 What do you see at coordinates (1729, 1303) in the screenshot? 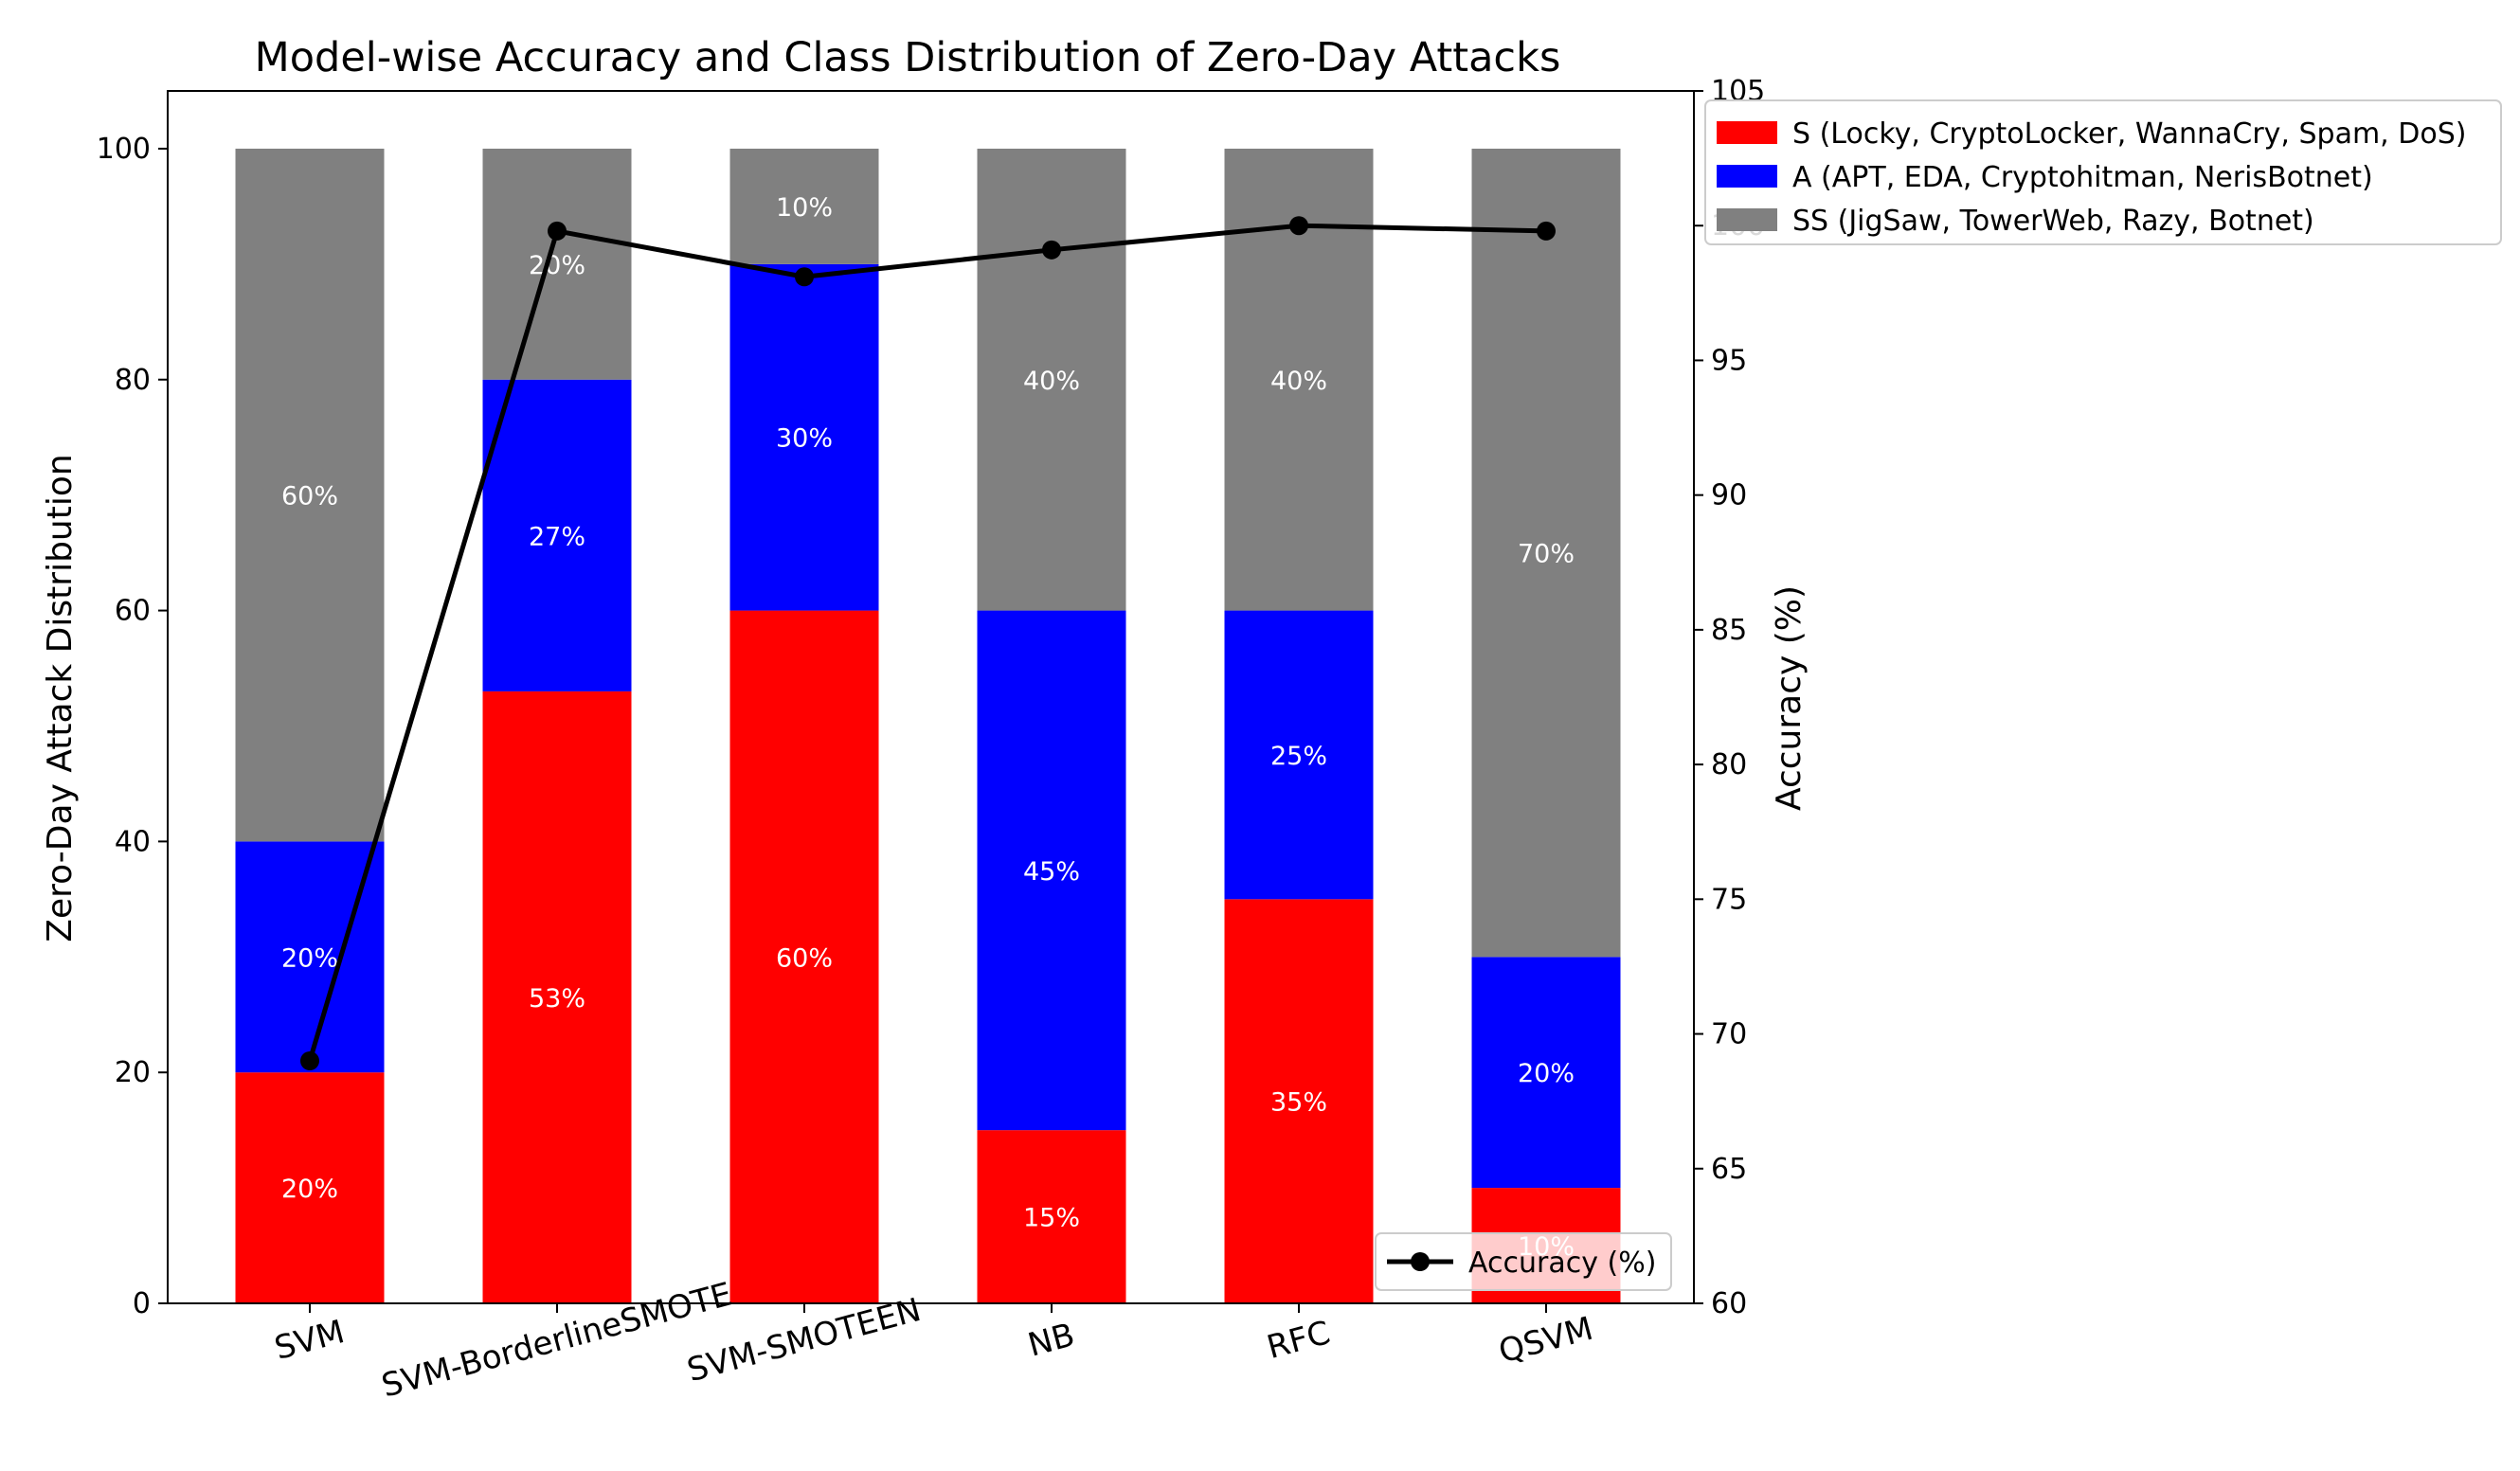
I see `y-right-tick-label-0: 60` at bounding box center [1729, 1303].